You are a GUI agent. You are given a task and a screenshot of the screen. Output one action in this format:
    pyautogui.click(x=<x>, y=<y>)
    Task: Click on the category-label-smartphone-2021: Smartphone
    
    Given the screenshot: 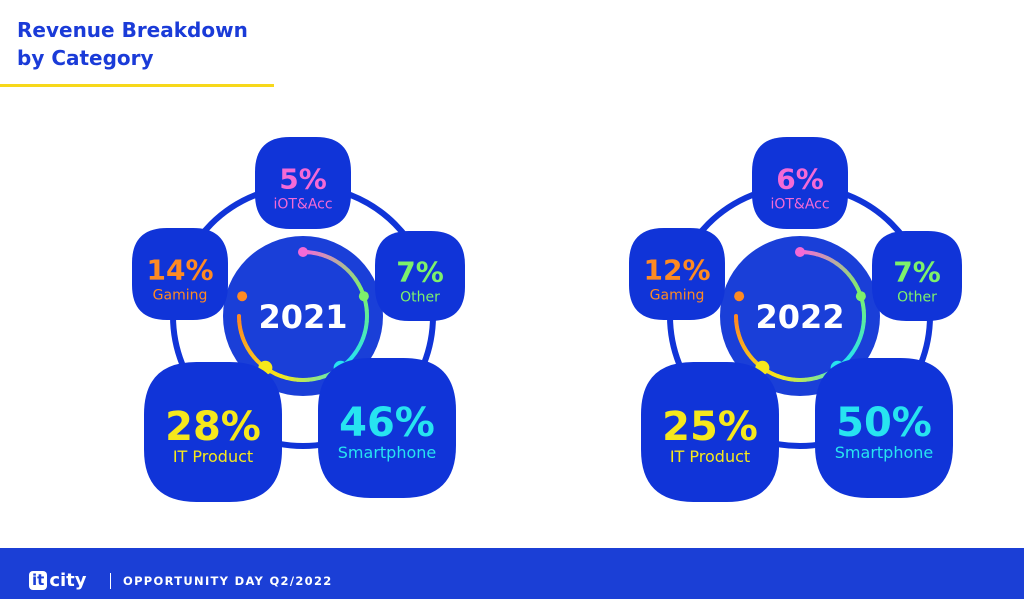 What is the action you would take?
    pyautogui.click(x=387, y=452)
    